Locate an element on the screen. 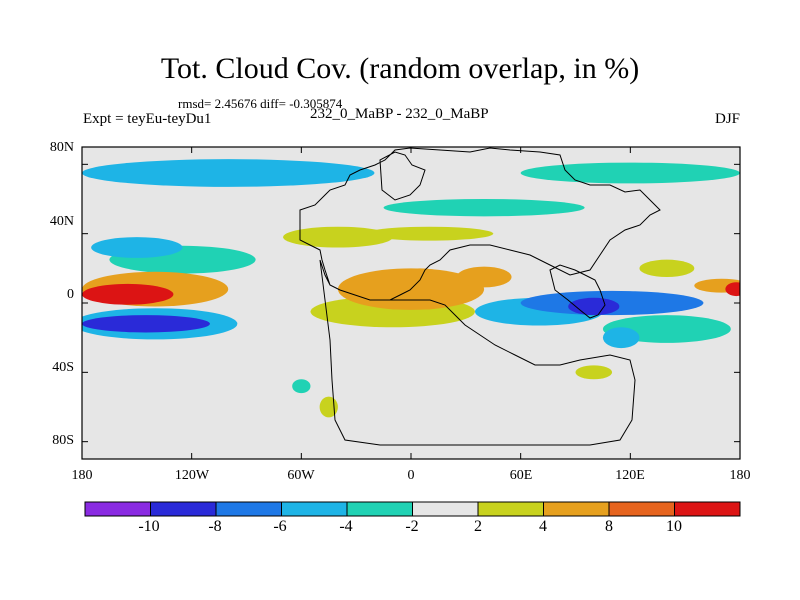 The width and height of the screenshot is (800, 600). x-tick-label: 120E is located at coordinates (630, 475).